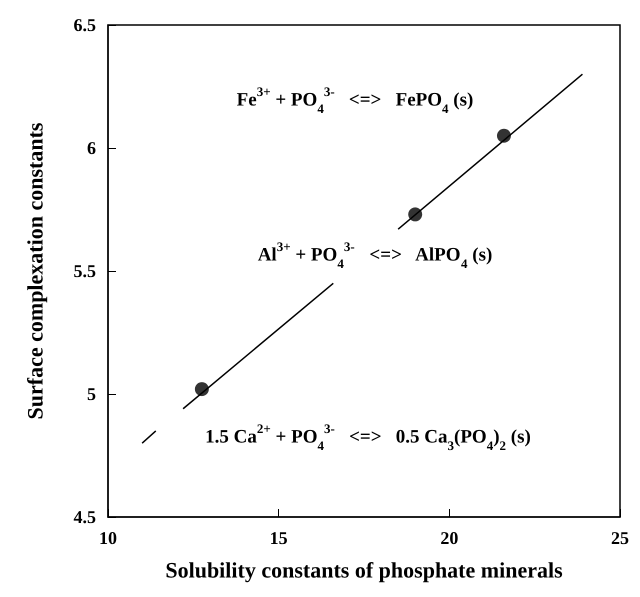 Image resolution: width=640 pixels, height=597 pixels. I want to click on x-tick-label: 20, so click(449, 538).